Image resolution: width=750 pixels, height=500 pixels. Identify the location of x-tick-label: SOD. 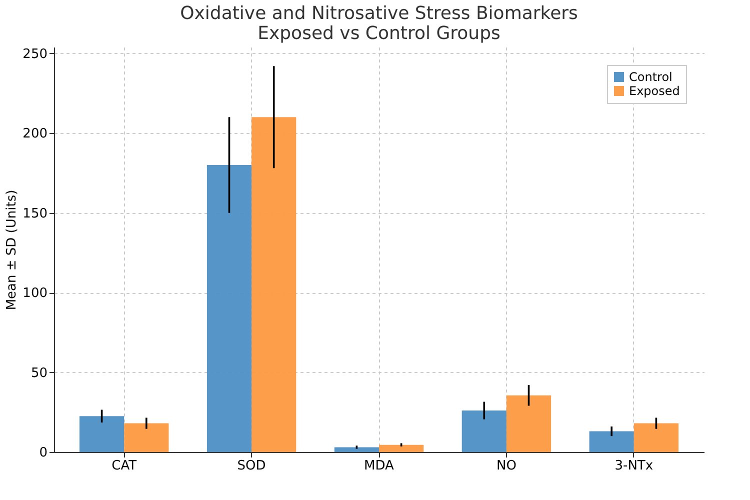
(251, 466).